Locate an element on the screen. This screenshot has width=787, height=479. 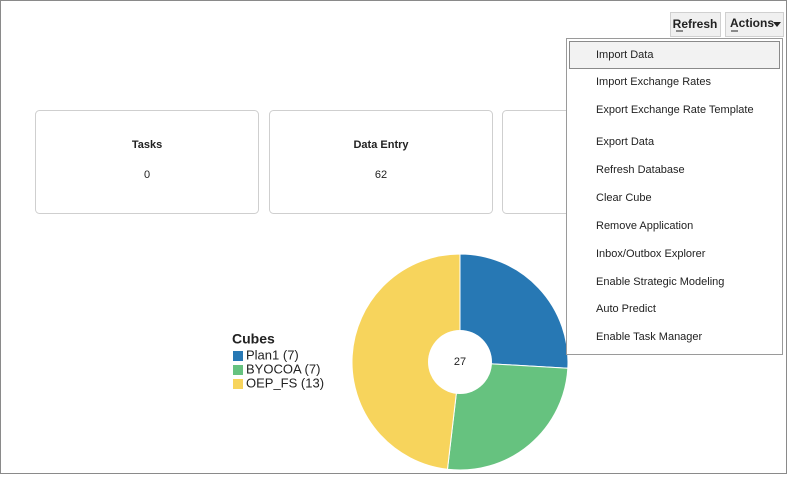
actions-label: Actions is located at coordinates (752, 23).